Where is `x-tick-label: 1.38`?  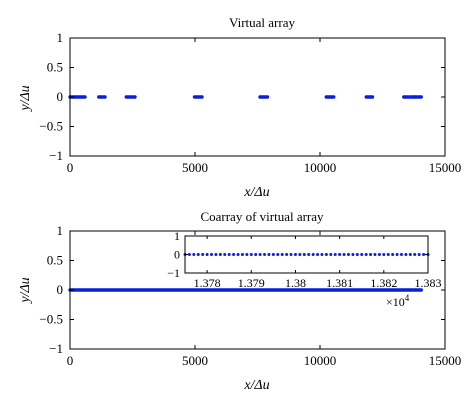 x-tick-label: 1.38 is located at coordinates (295, 283).